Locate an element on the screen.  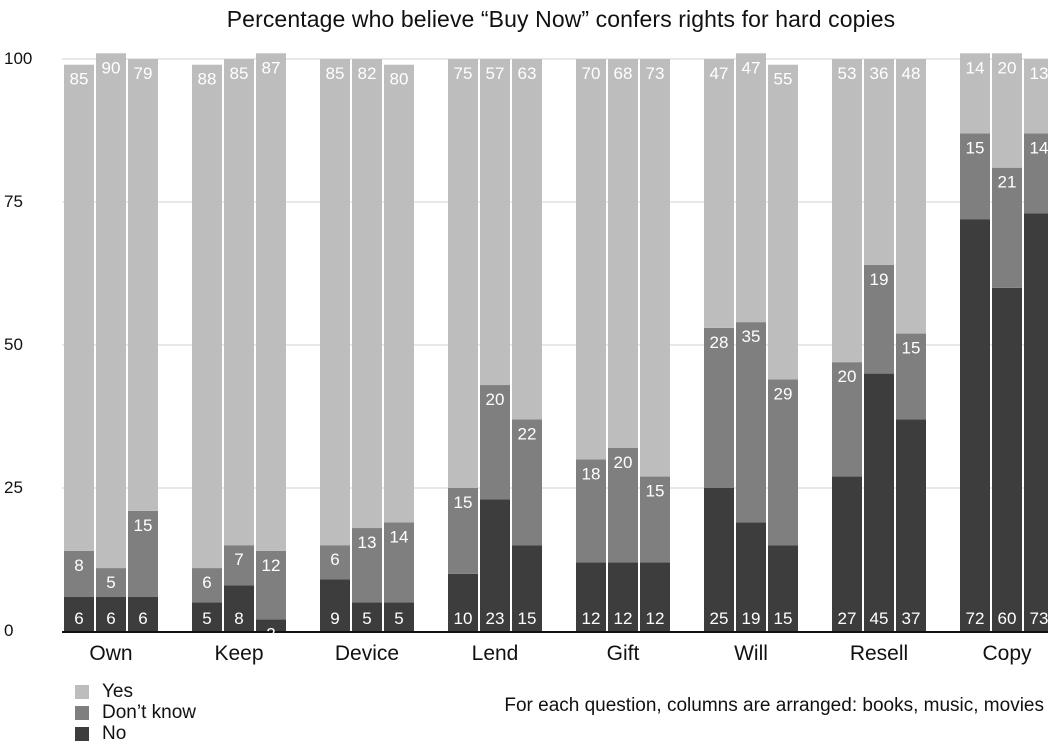
x-tick-label-lend: Lend is located at coordinates (495, 653).